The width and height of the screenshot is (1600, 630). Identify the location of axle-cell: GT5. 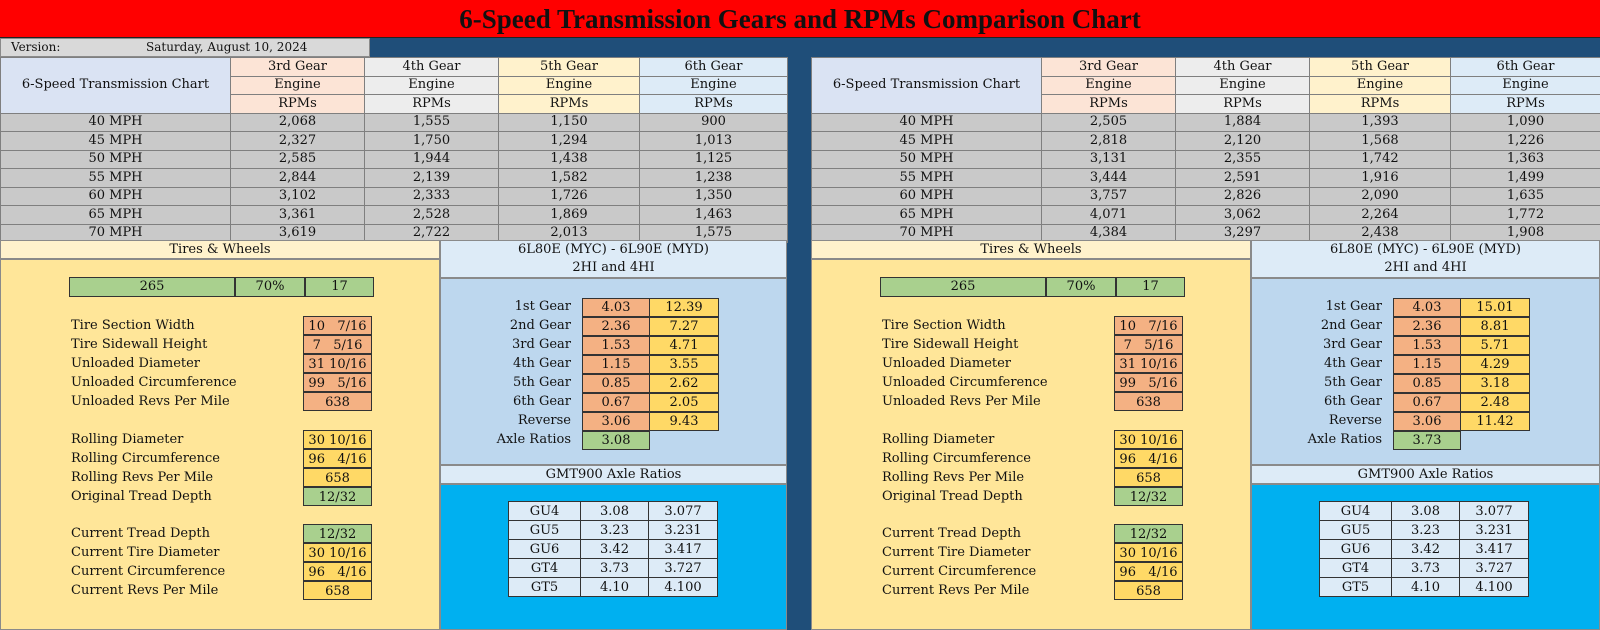
(544, 587).